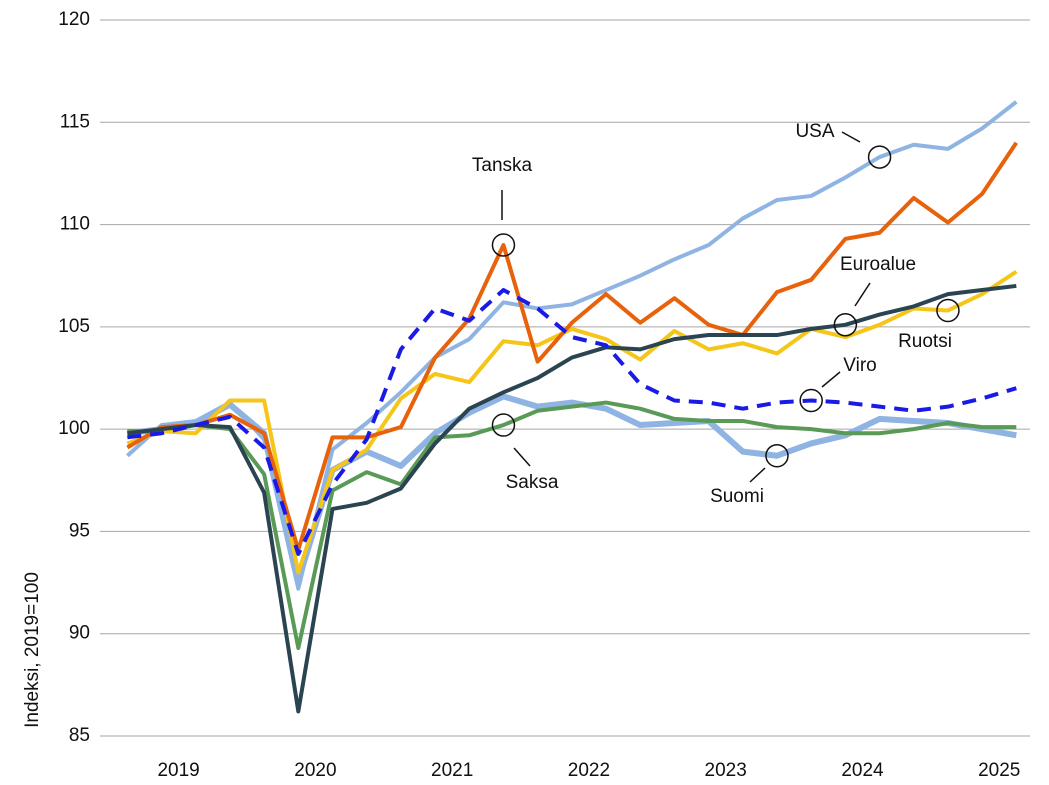 This screenshot has width=1049, height=785. Describe the element at coordinates (74, 428) in the screenshot. I see `y-tick-label: 100` at that location.